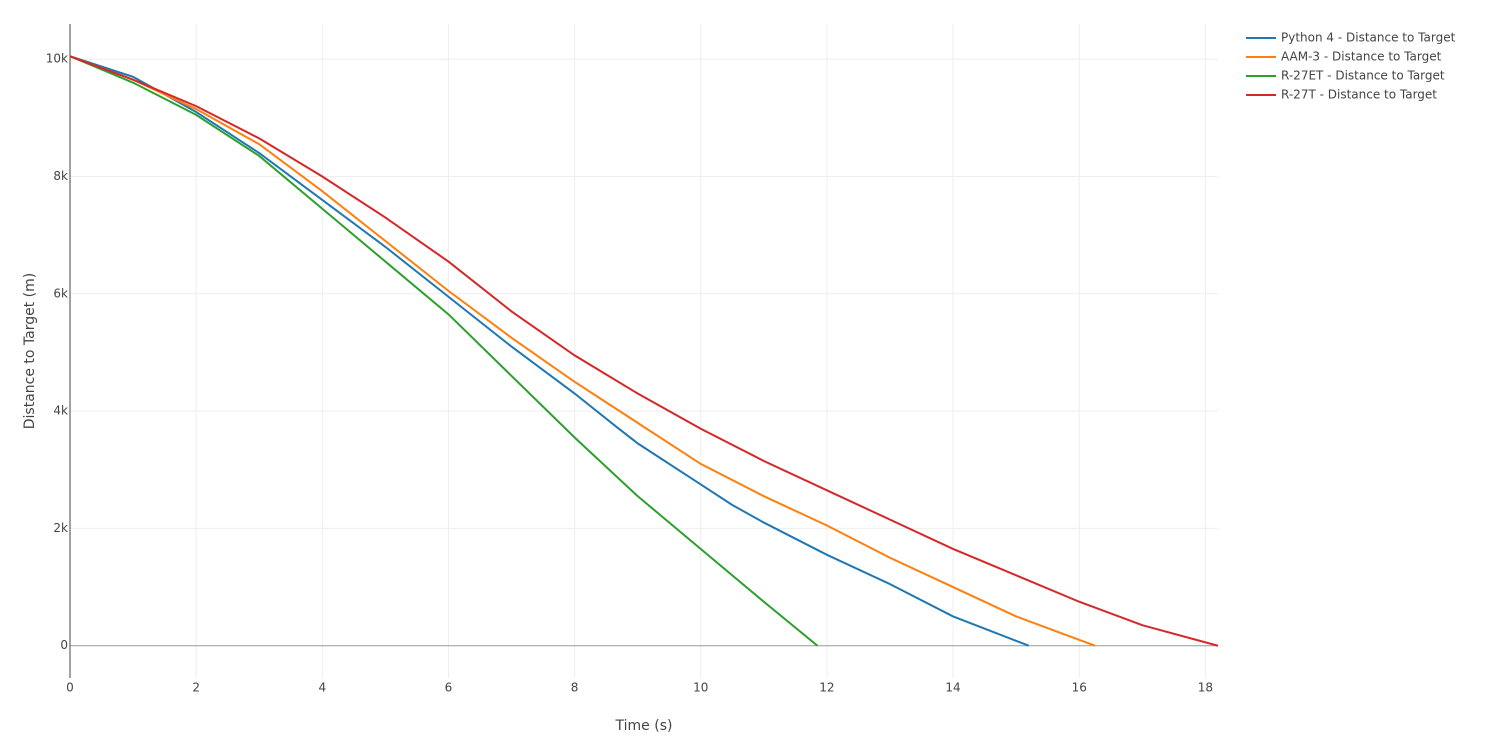 The width and height of the screenshot is (1491, 755). I want to click on x-tick-label: 2, so click(196, 688).